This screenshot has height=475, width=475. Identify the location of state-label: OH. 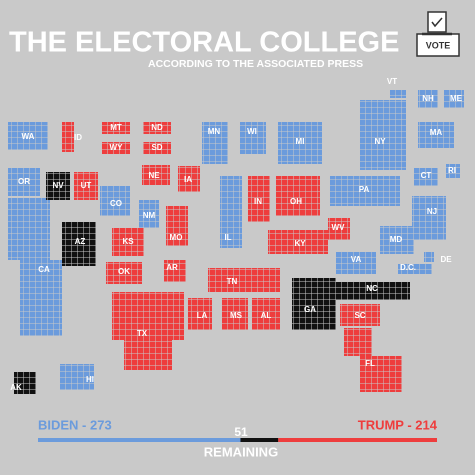
(296, 201).